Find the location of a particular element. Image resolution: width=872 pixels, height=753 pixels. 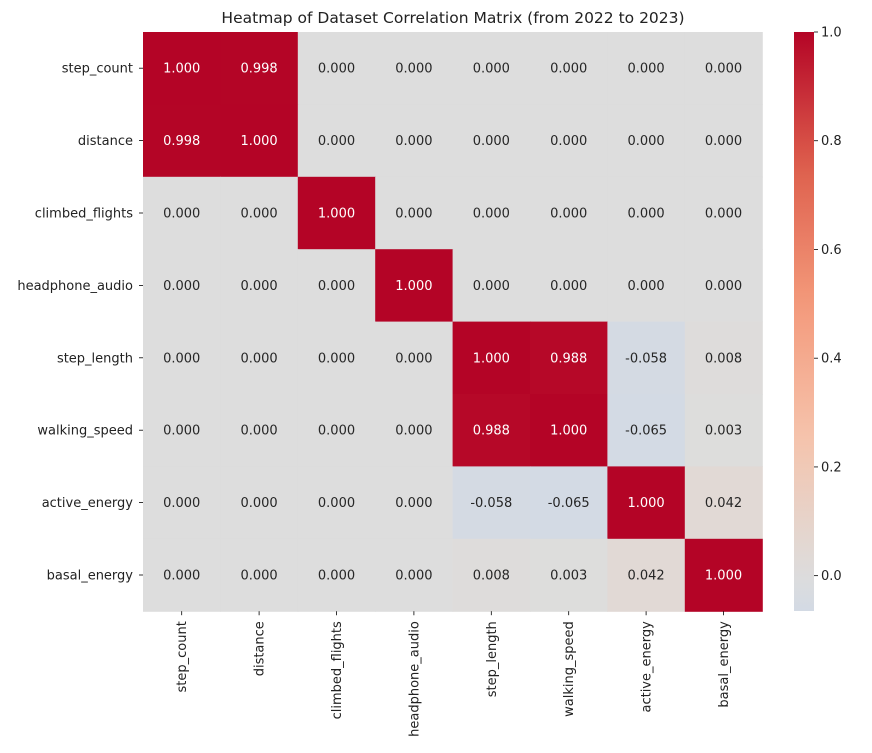

y-tick-label: headphone_audio is located at coordinates (75, 286).